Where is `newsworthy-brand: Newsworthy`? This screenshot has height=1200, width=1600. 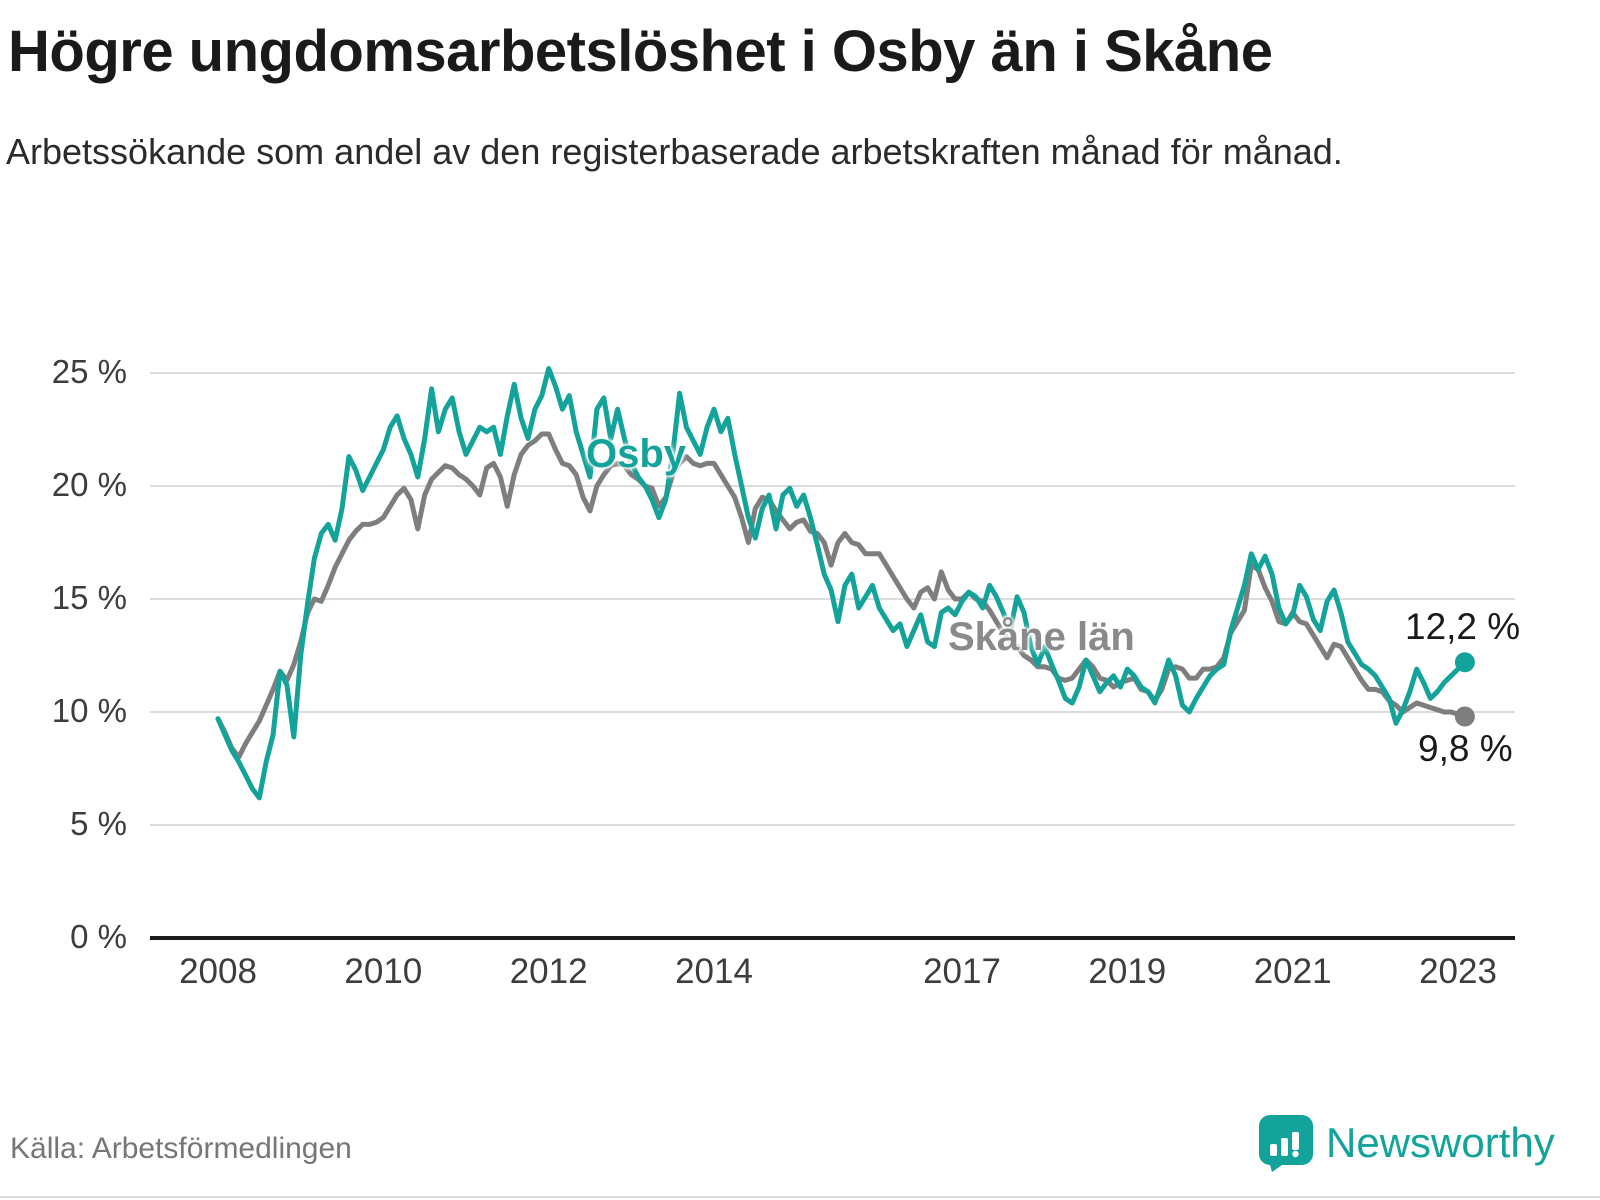
newsworthy-brand: Newsworthy is located at coordinates (1406, 1143).